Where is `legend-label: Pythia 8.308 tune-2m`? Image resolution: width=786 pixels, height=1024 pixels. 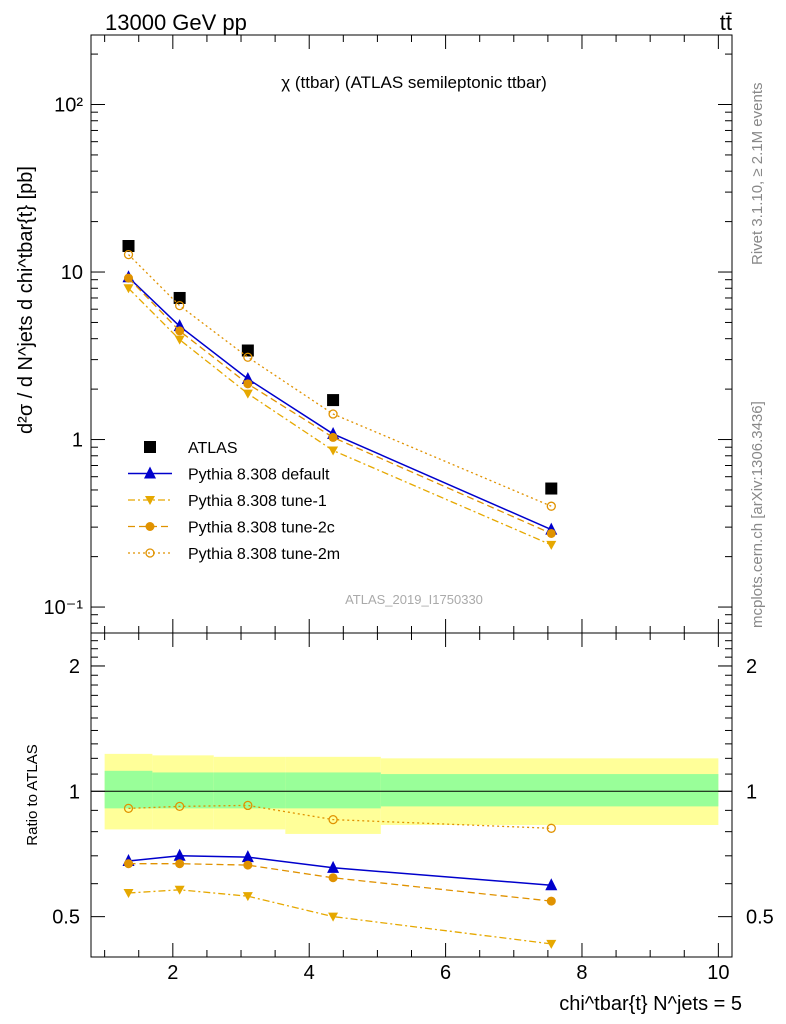
legend-label: Pythia 8.308 tune-2m is located at coordinates (264, 554).